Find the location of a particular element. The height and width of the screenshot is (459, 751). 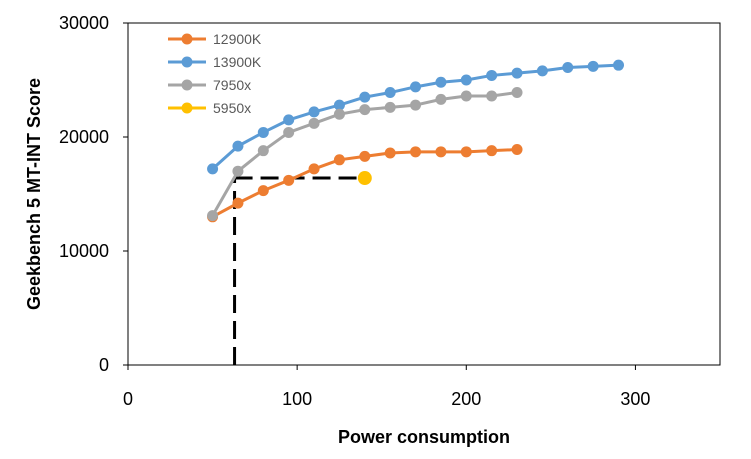

legend-item: 13900K is located at coordinates (215, 62).